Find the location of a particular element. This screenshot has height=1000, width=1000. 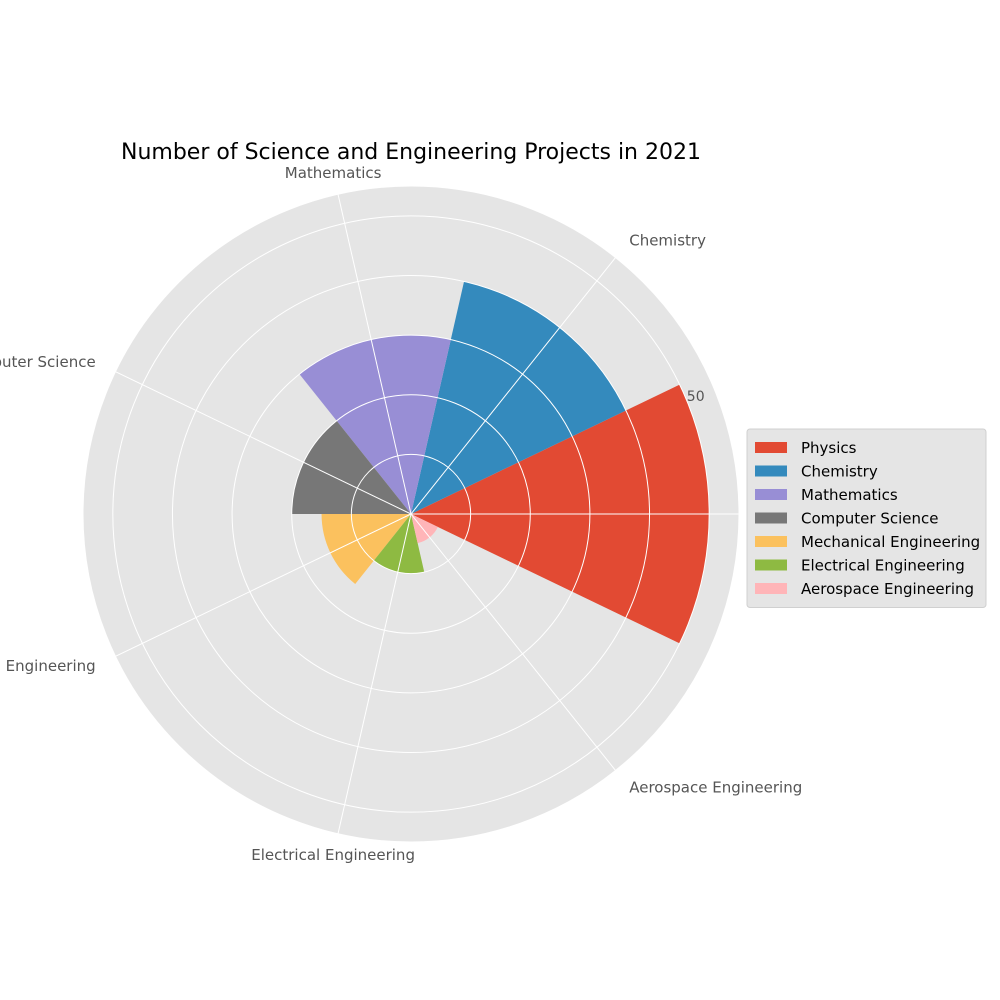

legend-label: Mathematics is located at coordinates (849, 495).